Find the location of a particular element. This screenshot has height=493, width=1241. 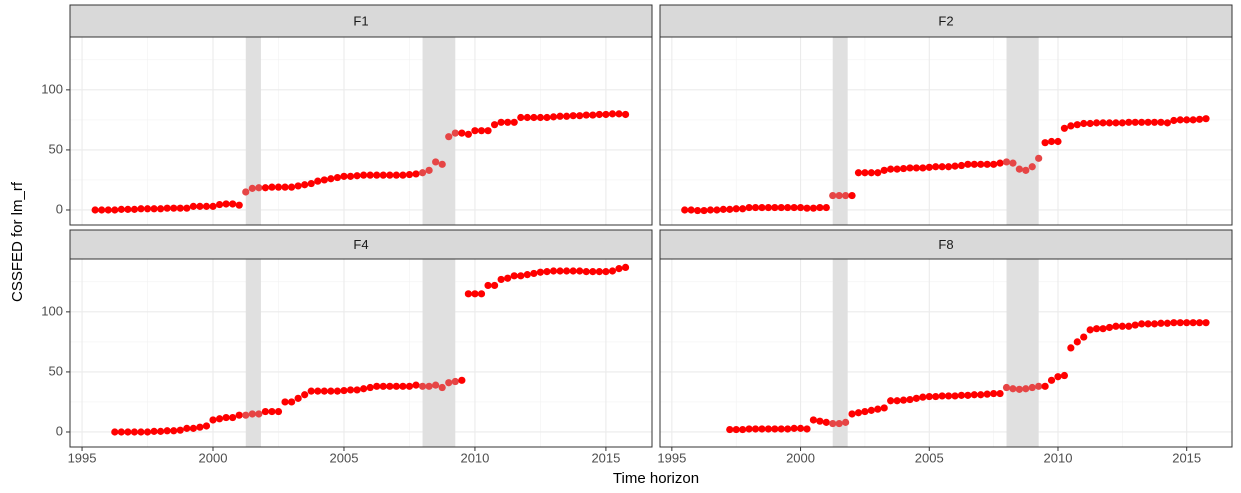

y-tick-label: 0 is located at coordinates (59, 430).